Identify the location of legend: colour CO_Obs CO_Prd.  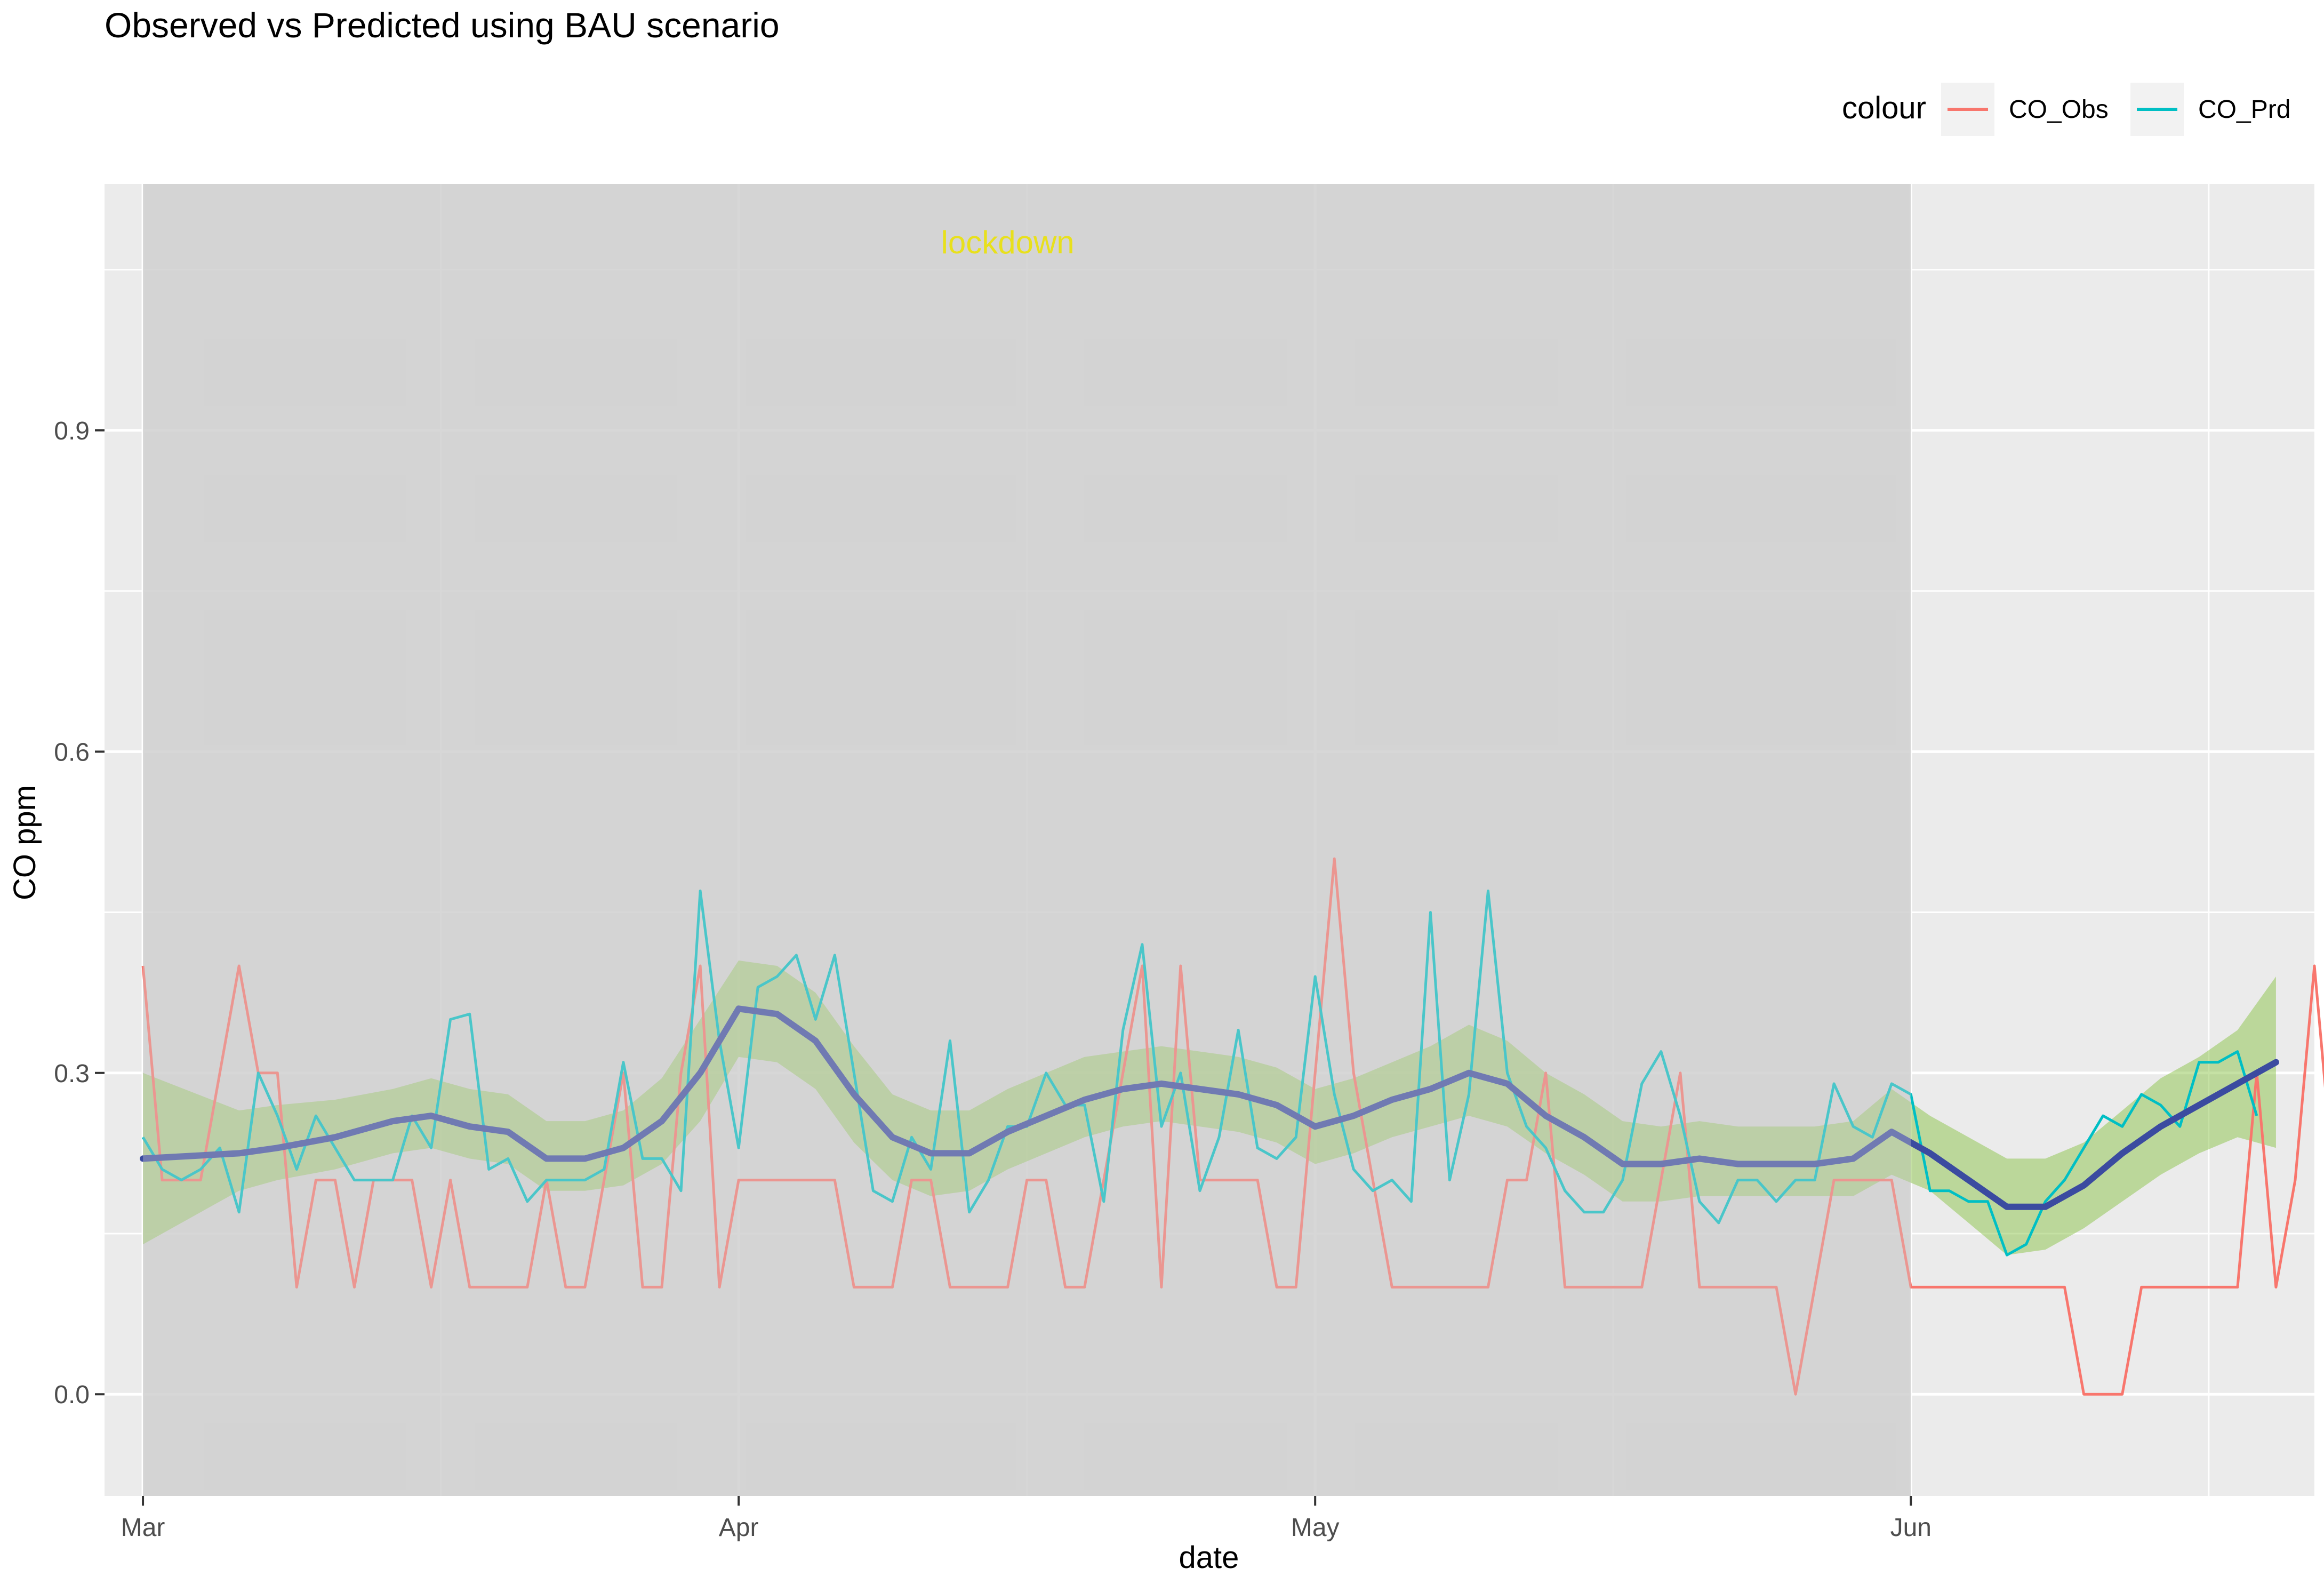
(2066, 109).